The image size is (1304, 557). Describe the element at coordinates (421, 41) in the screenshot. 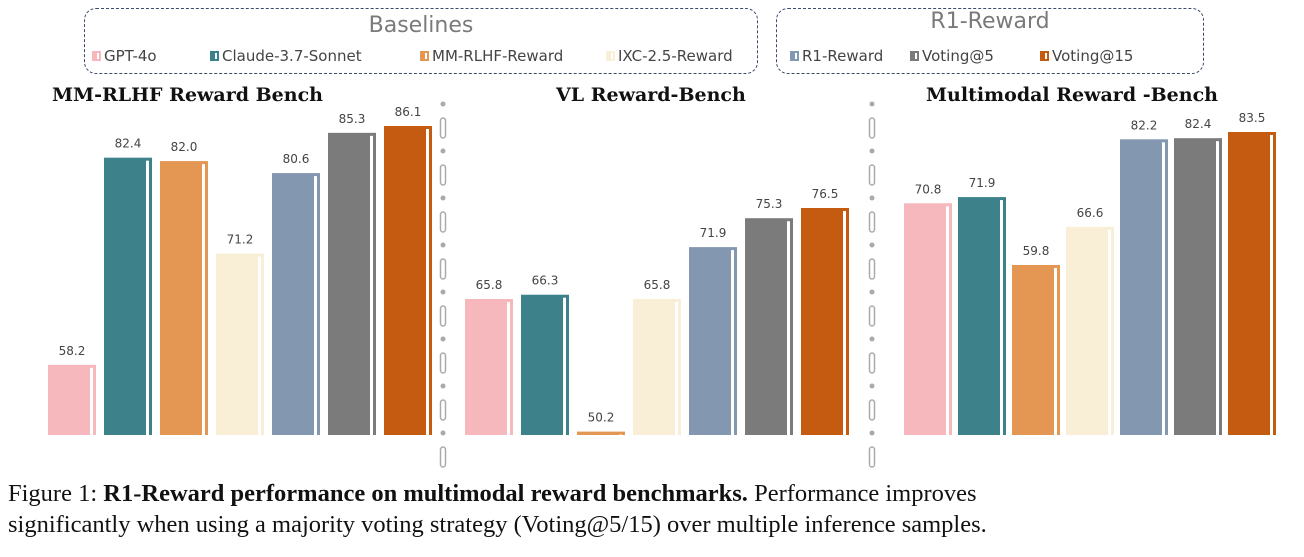

I see `baselines-legend-box: Baselines` at that location.